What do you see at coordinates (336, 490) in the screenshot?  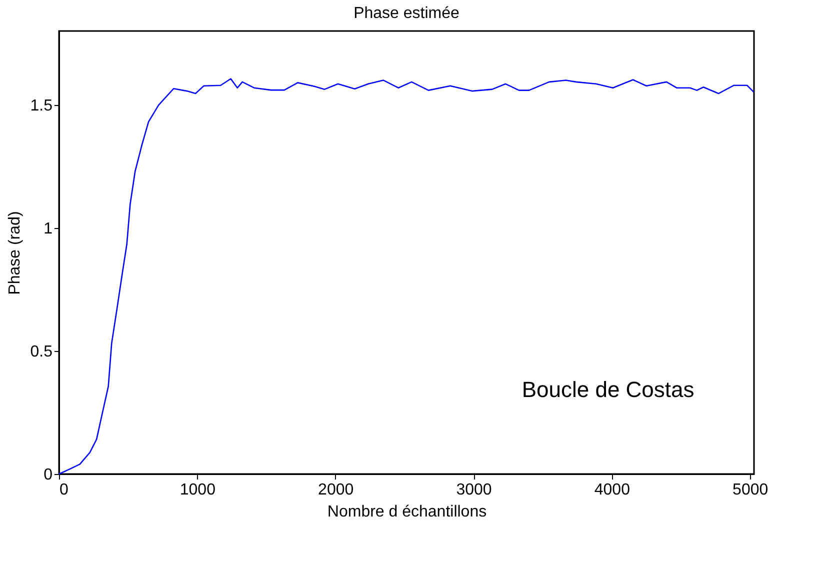 I see `x-tick-label: 2000` at bounding box center [336, 490].